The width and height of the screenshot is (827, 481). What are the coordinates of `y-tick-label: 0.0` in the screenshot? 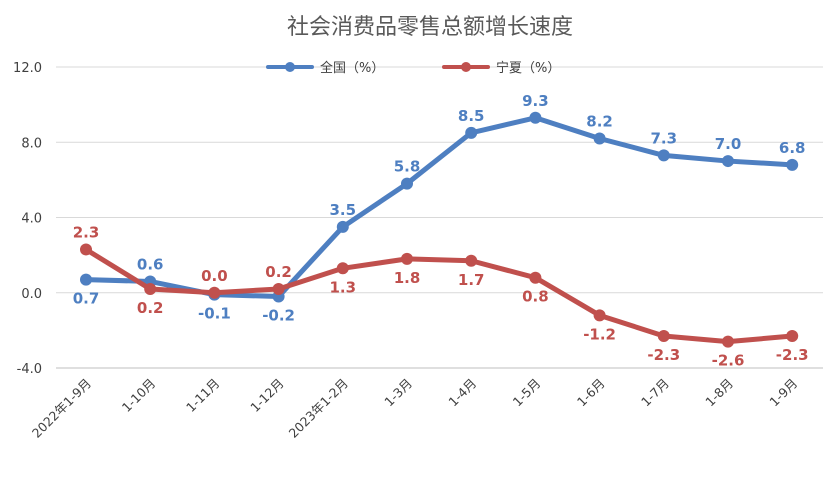 It's located at (31, 294).